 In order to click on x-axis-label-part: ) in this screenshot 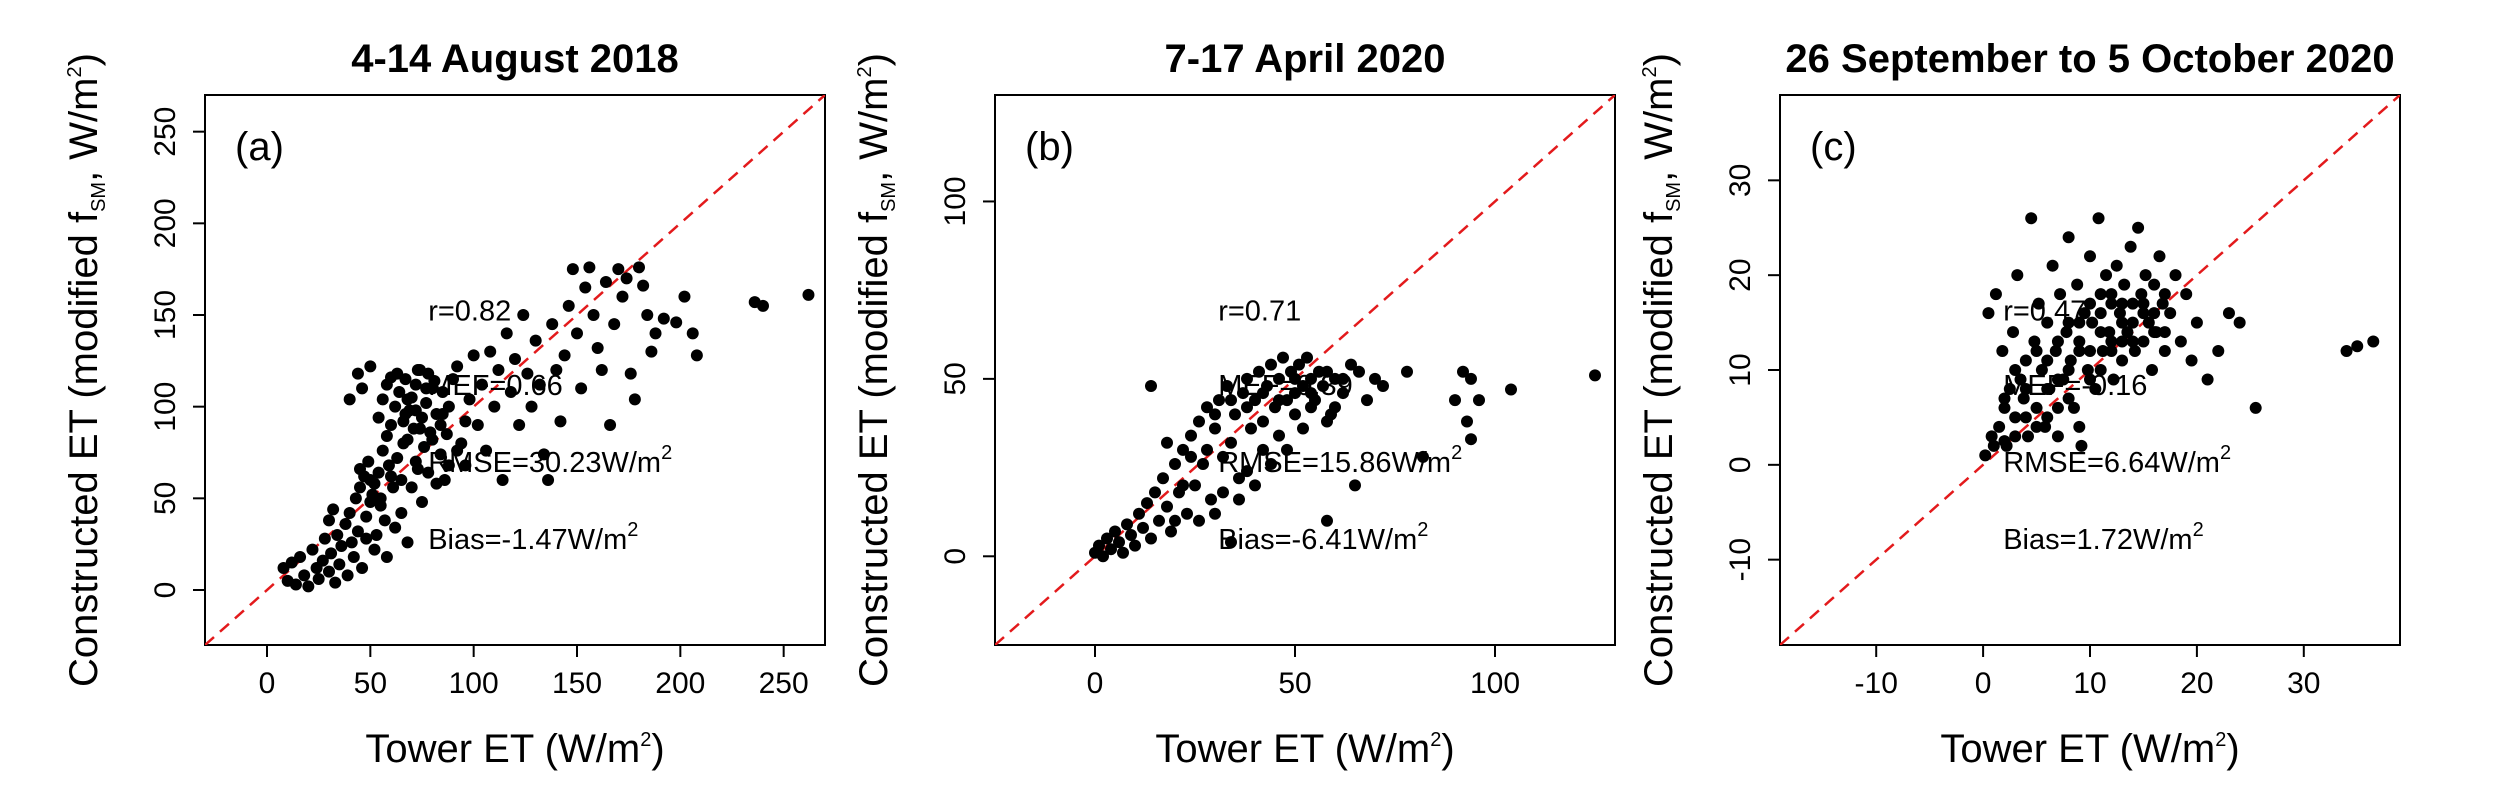, I will do `click(2232, 749)`.